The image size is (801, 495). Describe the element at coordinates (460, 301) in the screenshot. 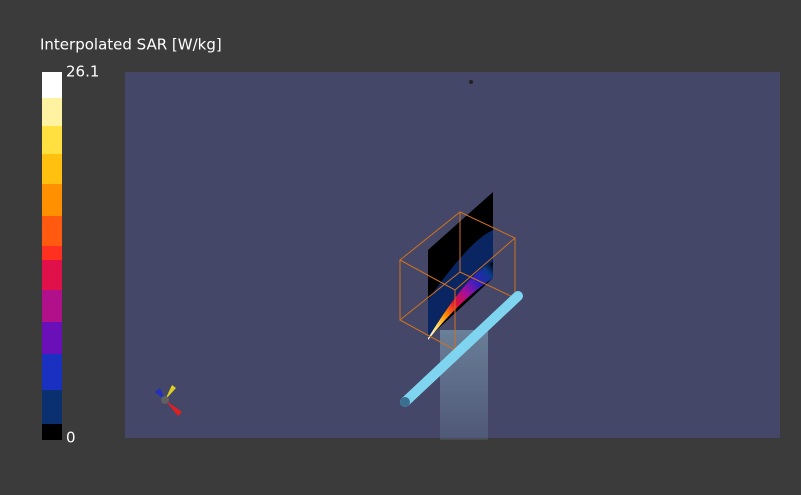

I see `sar-field` at that location.